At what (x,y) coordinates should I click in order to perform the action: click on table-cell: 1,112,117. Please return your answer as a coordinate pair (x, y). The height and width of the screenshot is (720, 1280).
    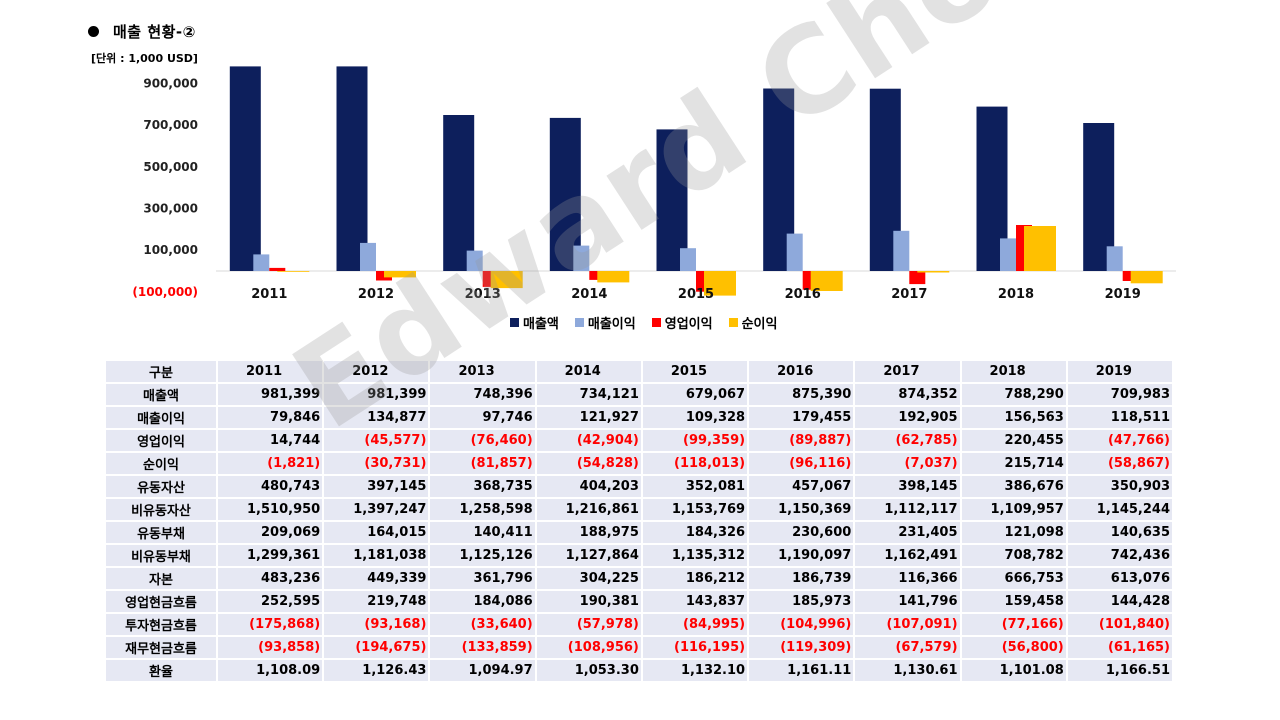
    Looking at the image, I should click on (907, 509).